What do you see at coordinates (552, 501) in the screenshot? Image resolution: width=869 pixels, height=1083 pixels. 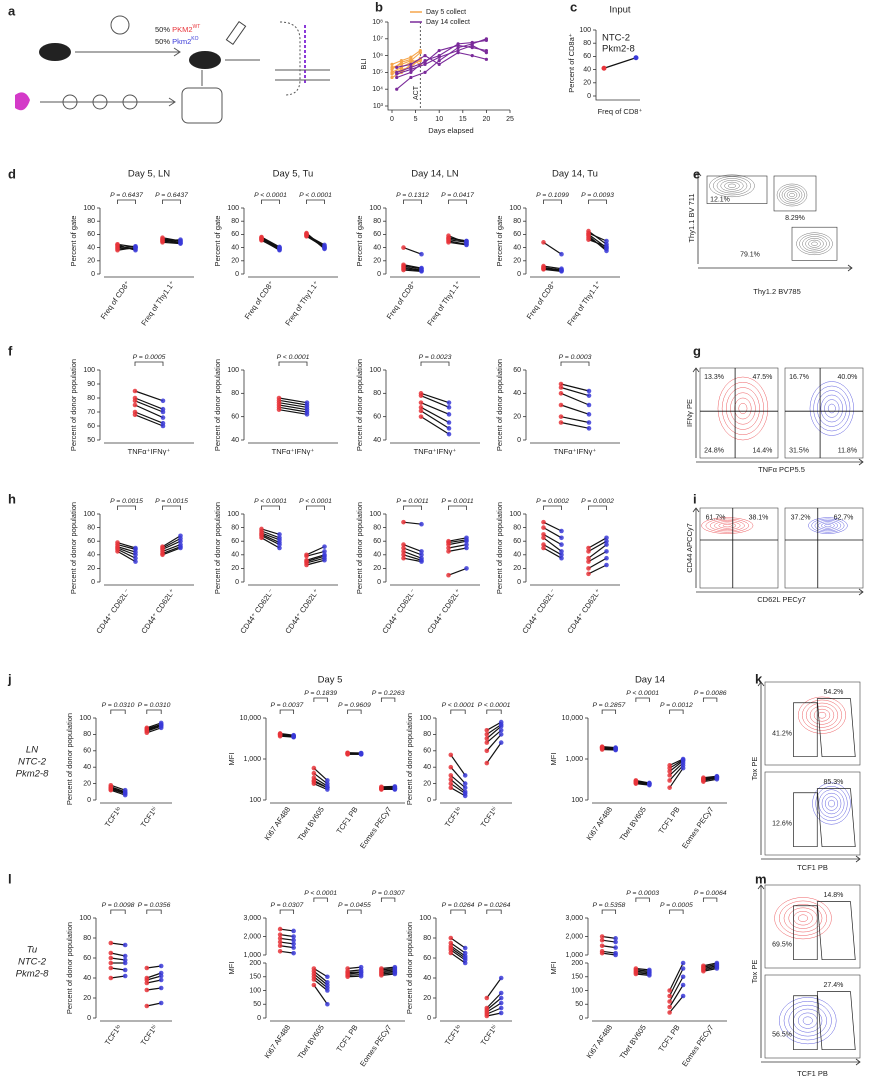 I see `p-value: P = 0.0002` at bounding box center [552, 501].